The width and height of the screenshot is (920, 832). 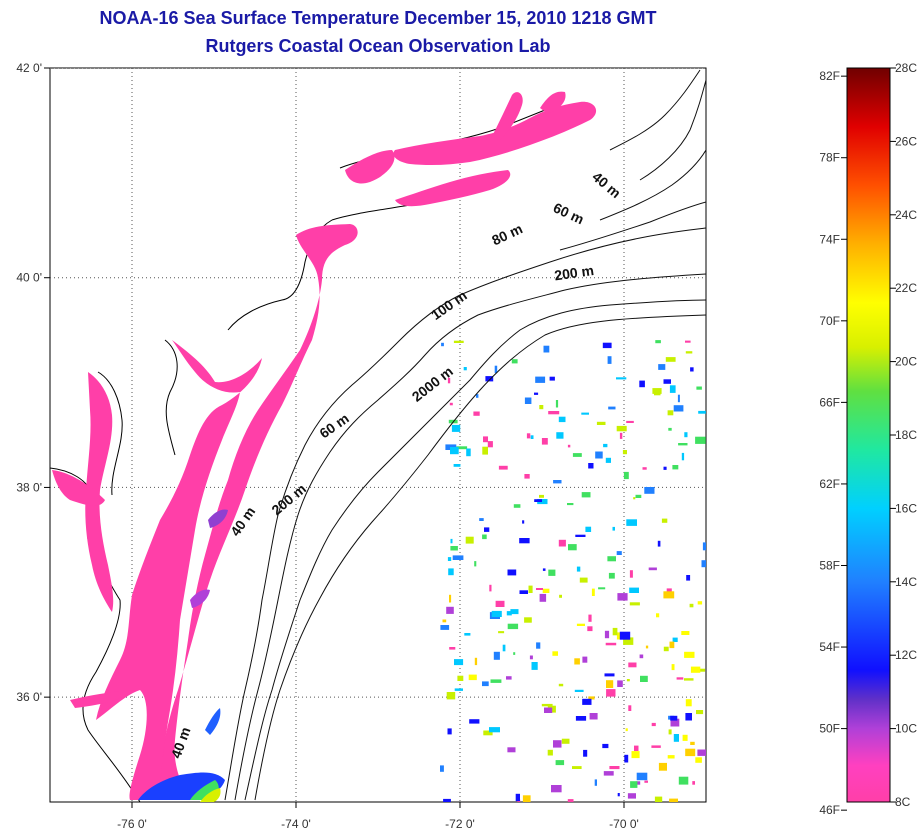 I want to click on colorbar-f-label: 66F, so click(x=829, y=402).